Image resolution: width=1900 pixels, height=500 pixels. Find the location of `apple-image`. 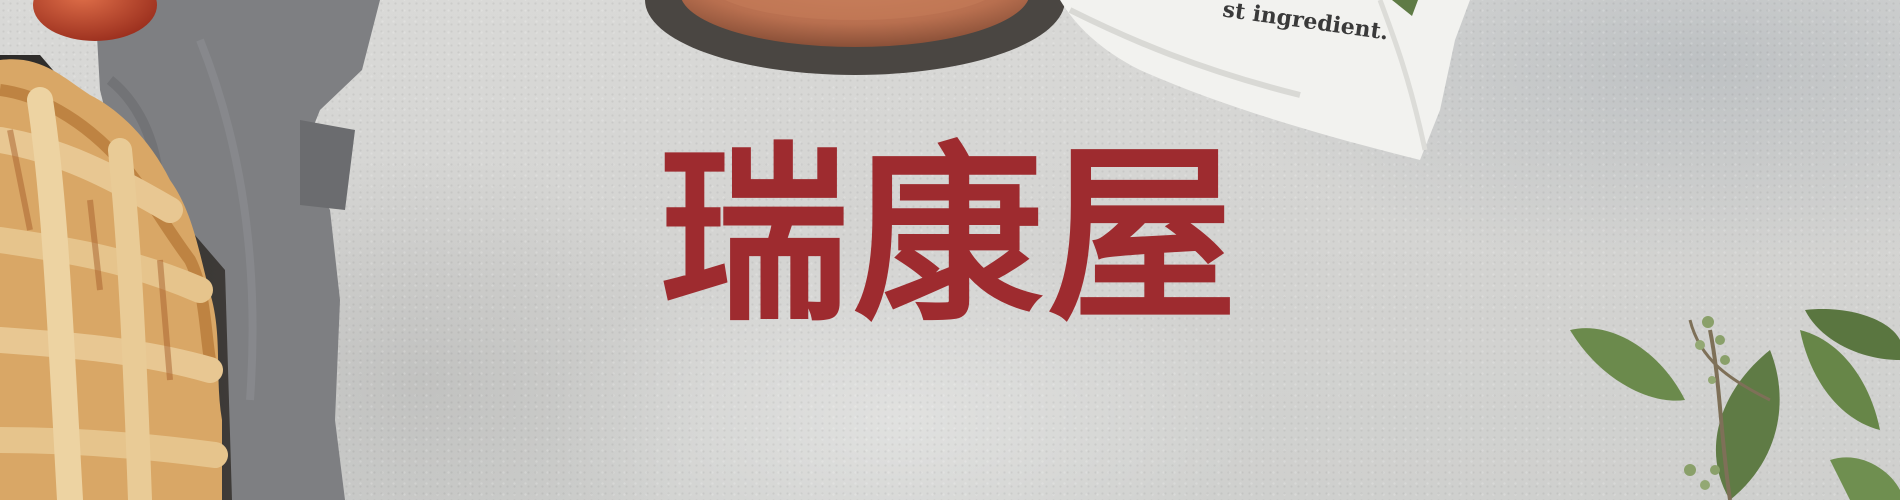

apple-image is located at coordinates (95, 20).